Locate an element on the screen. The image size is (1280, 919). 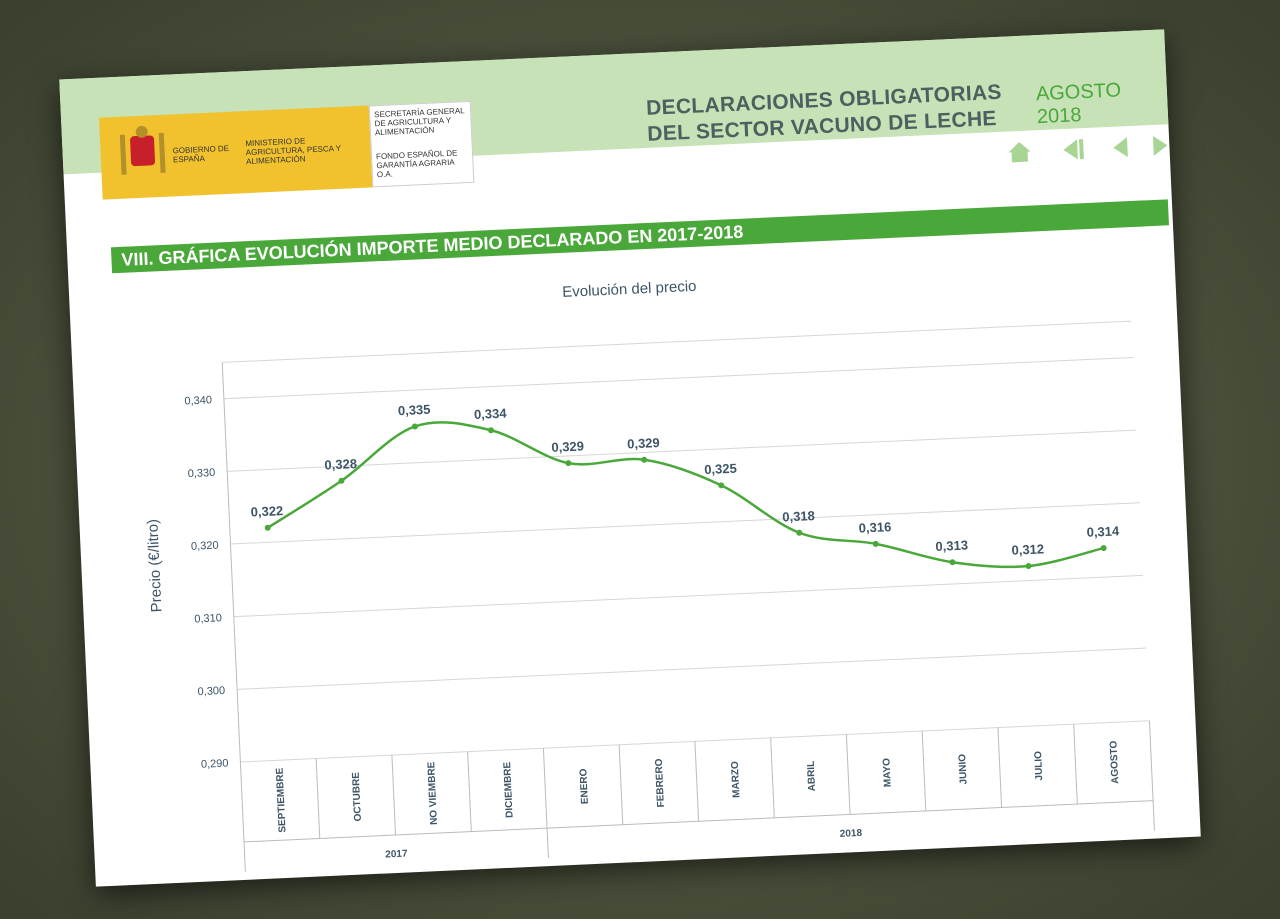
x-tick-label: OCTUBRE is located at coordinates (357, 796).